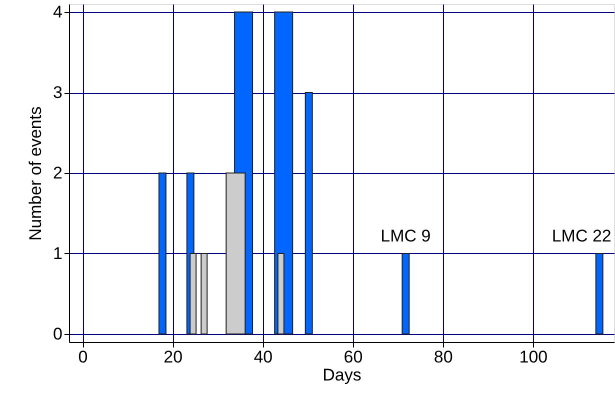  I want to click on y-axis-title: Number of events, so click(36, 173).